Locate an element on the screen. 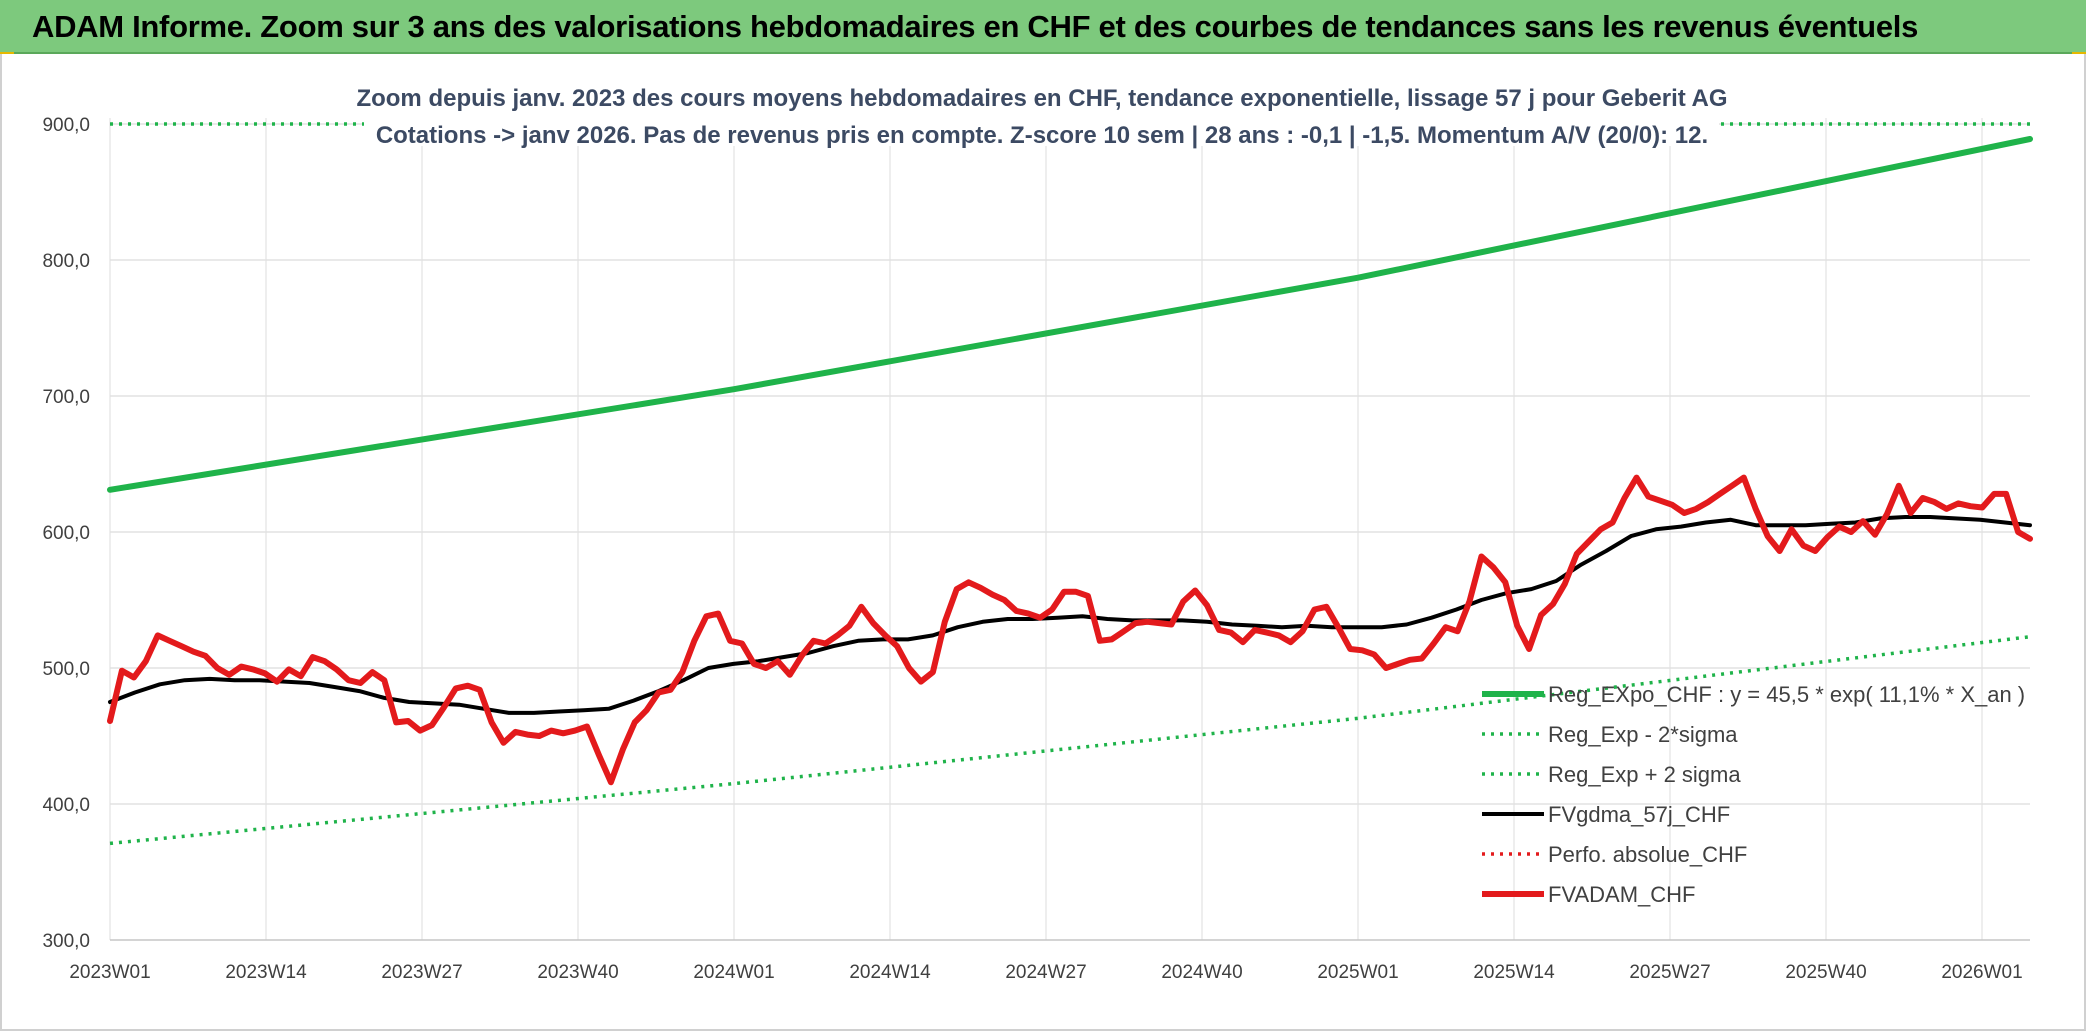  legend-label: FVgdma_57j_CHF is located at coordinates (1639, 814).